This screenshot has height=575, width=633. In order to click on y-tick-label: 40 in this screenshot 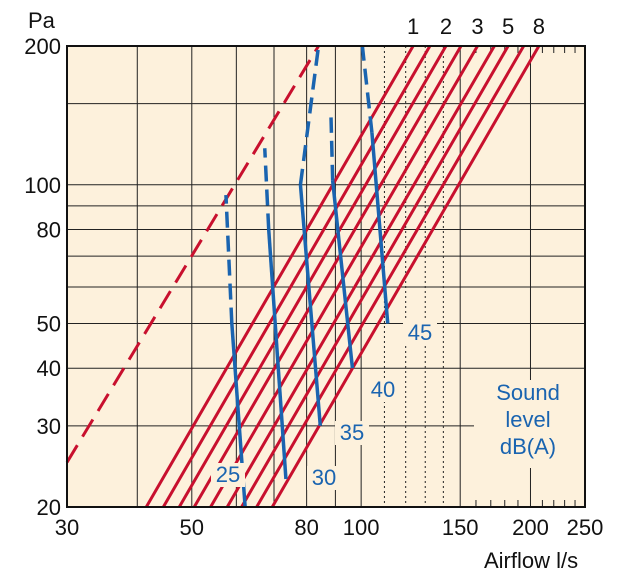, I will do `click(49, 368)`.